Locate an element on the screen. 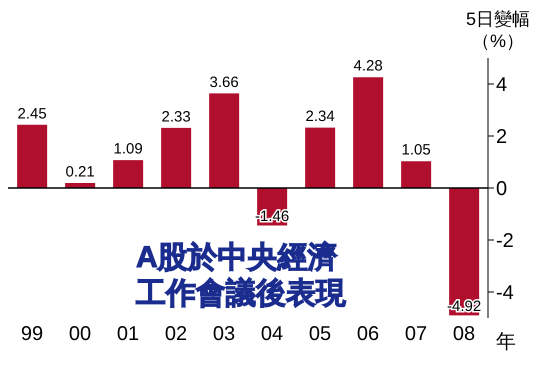 The height and width of the screenshot is (367, 542). x-tick-label: 05 is located at coordinates (320, 334).